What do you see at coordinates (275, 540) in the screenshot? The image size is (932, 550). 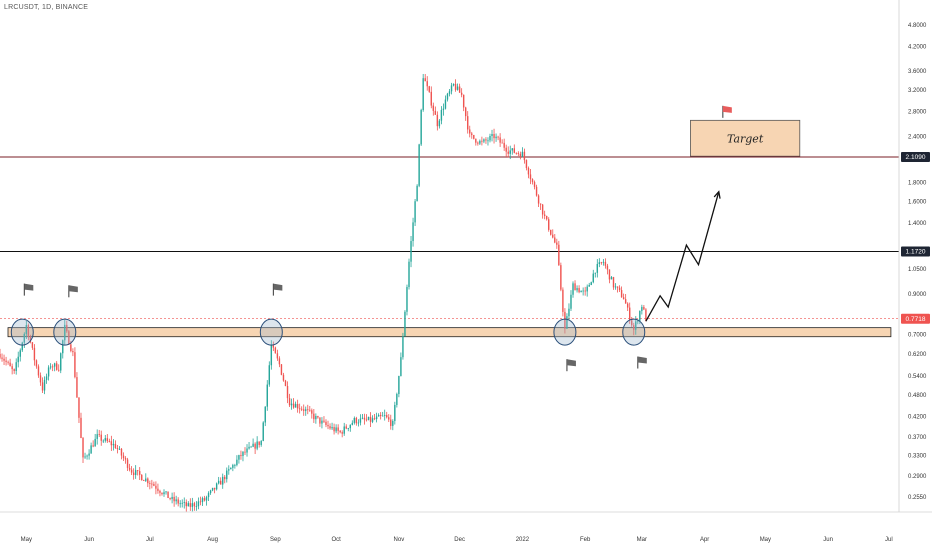 I see `x-tick-label: Sep` at bounding box center [275, 540].